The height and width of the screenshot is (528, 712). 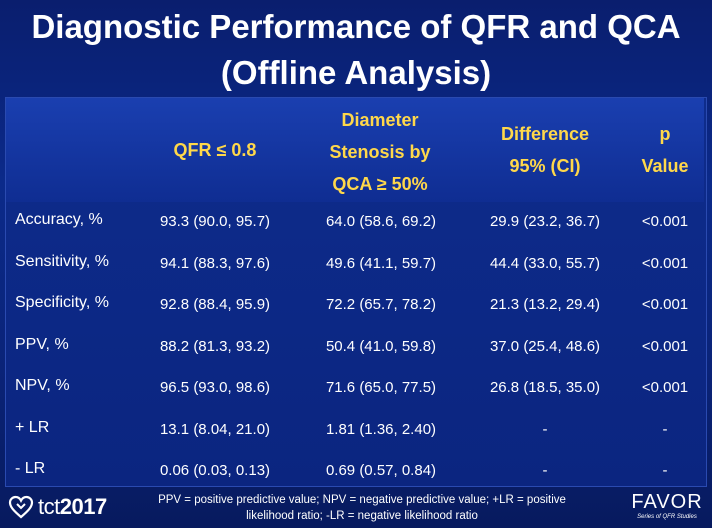 What do you see at coordinates (215, 429) in the screenshot?
I see `cell-qfr: 13.1 (8.04, 21.0)` at bounding box center [215, 429].